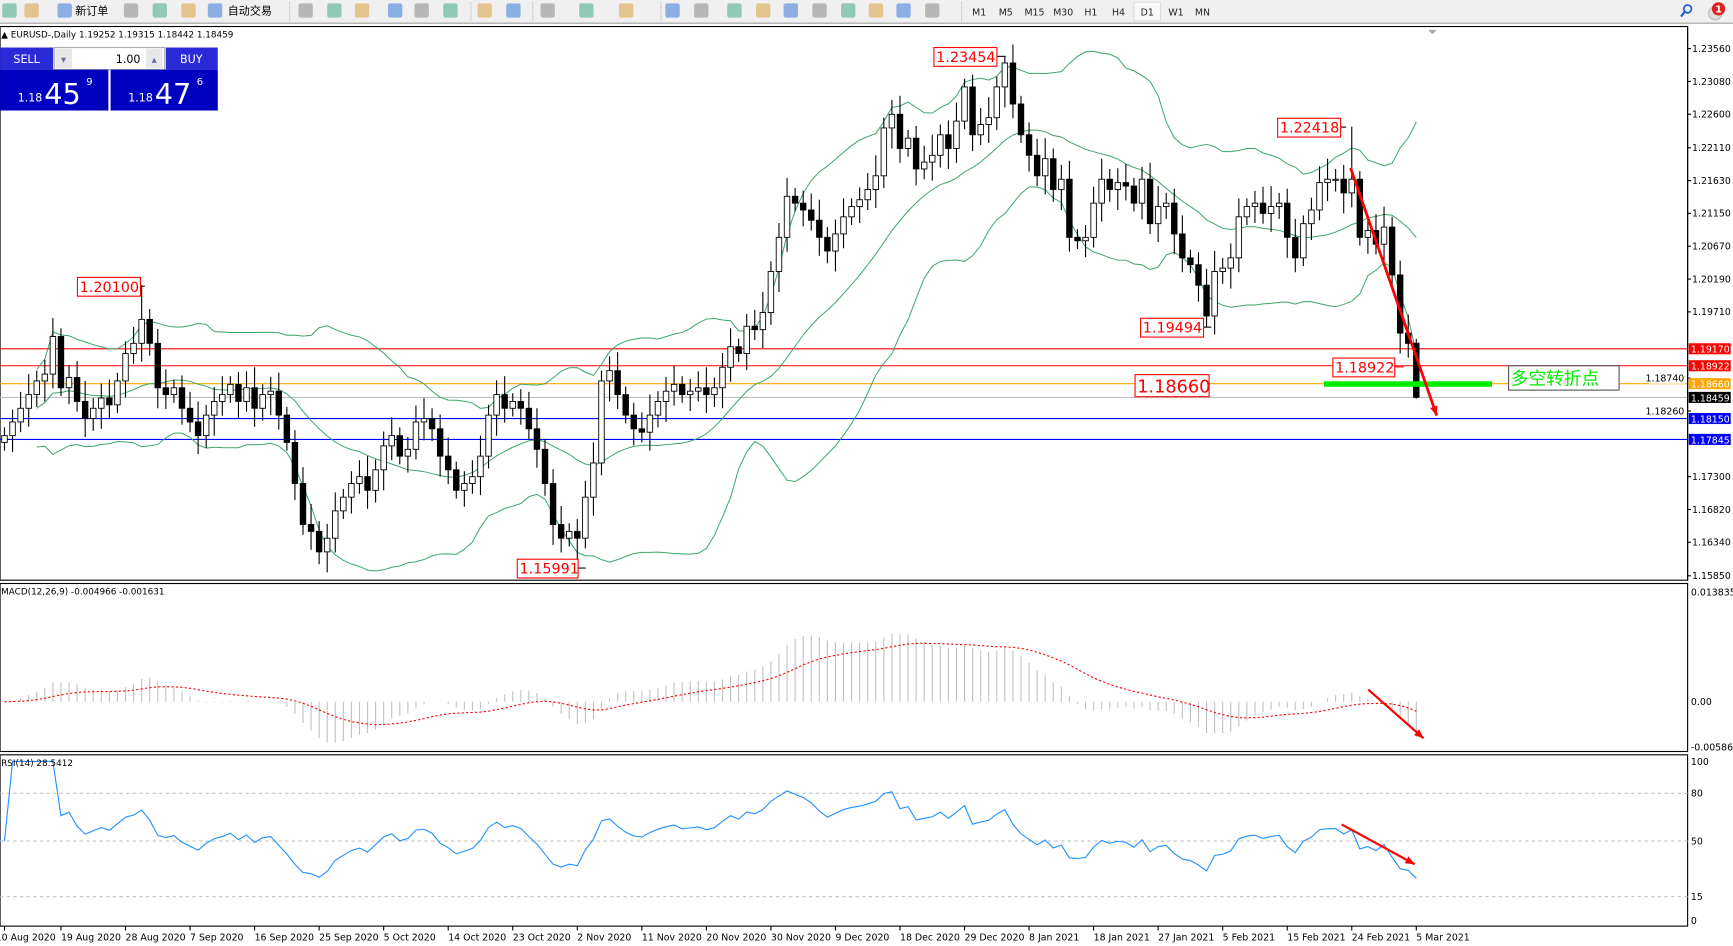 This screenshot has height=946, width=1733. Describe the element at coordinates (484, 10) in the screenshot. I see `chart-shift-icon` at that location.